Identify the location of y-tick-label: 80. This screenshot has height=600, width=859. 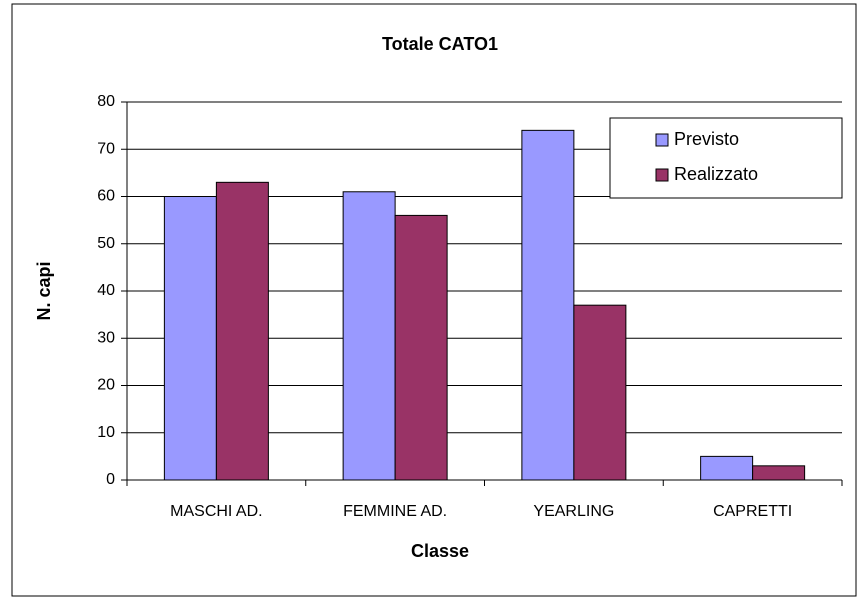
(106, 101).